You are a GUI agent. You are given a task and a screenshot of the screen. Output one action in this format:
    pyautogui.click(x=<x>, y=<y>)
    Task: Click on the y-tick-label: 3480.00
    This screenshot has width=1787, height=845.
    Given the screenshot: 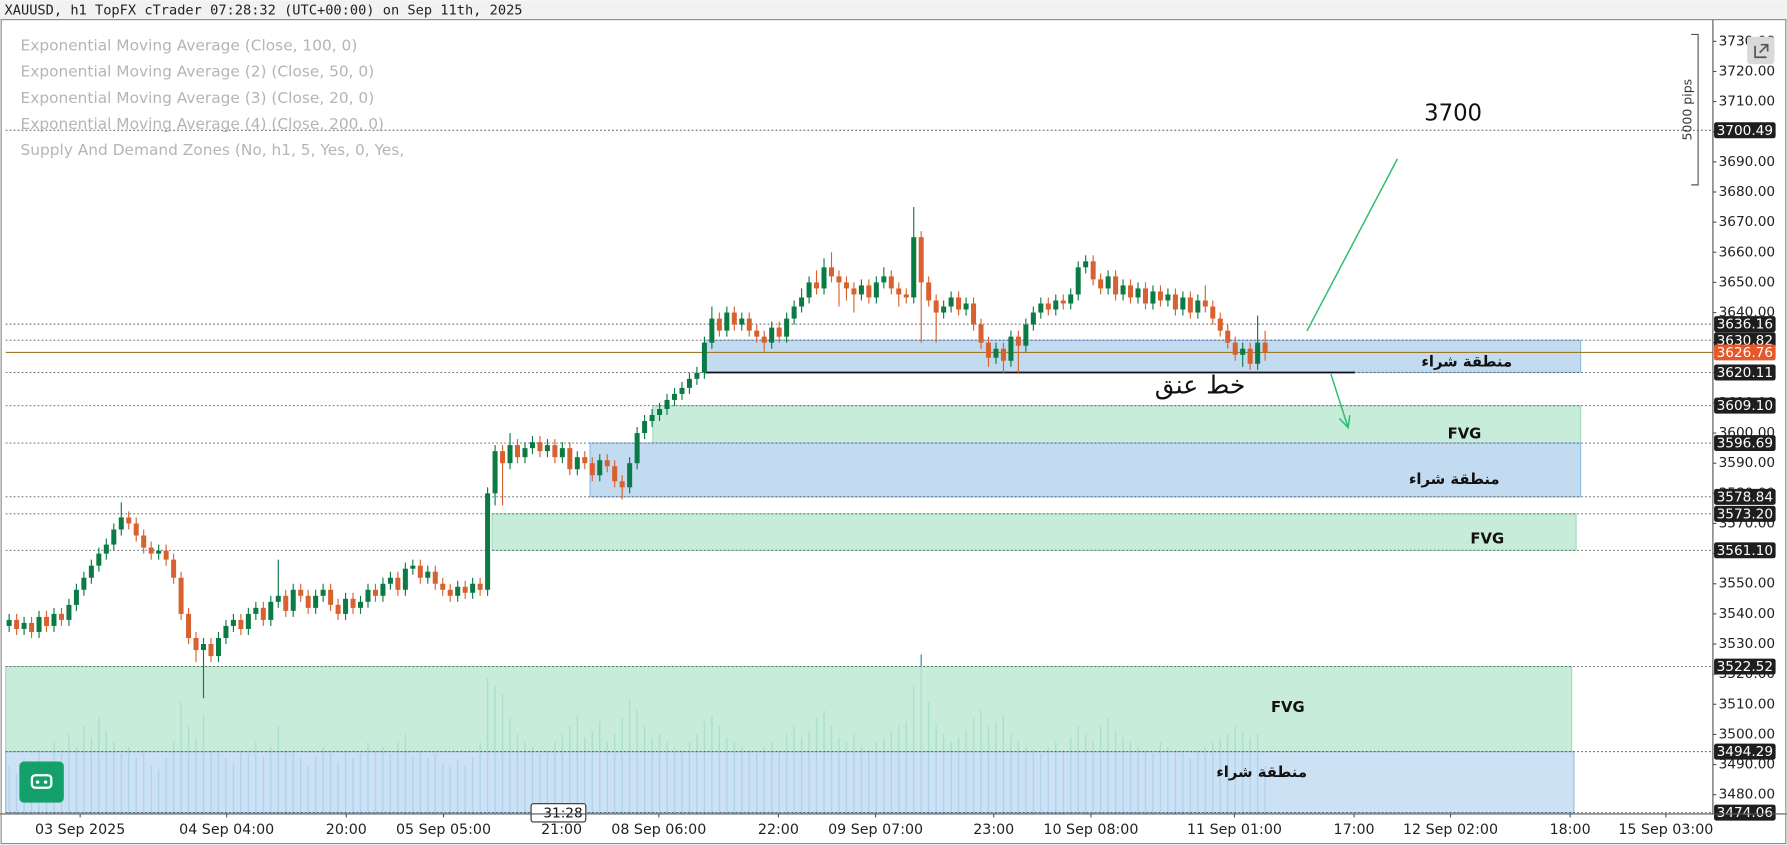 What is the action you would take?
    pyautogui.click(x=1747, y=795)
    